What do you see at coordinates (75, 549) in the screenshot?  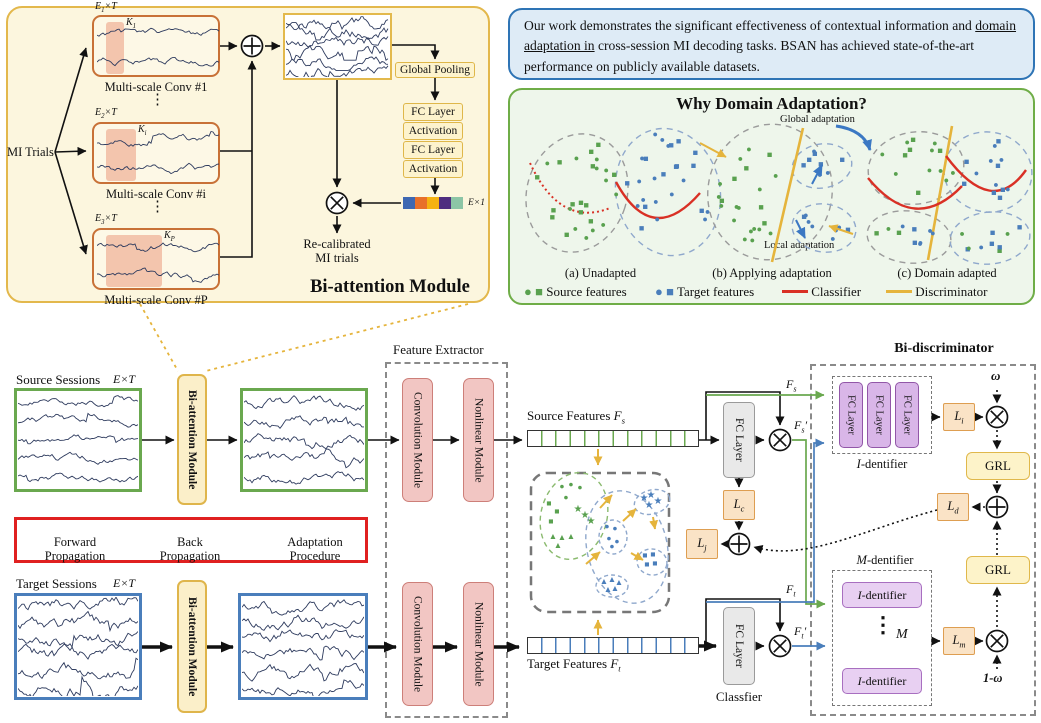 I see `legend-forward: Forward Propagation` at bounding box center [75, 549].